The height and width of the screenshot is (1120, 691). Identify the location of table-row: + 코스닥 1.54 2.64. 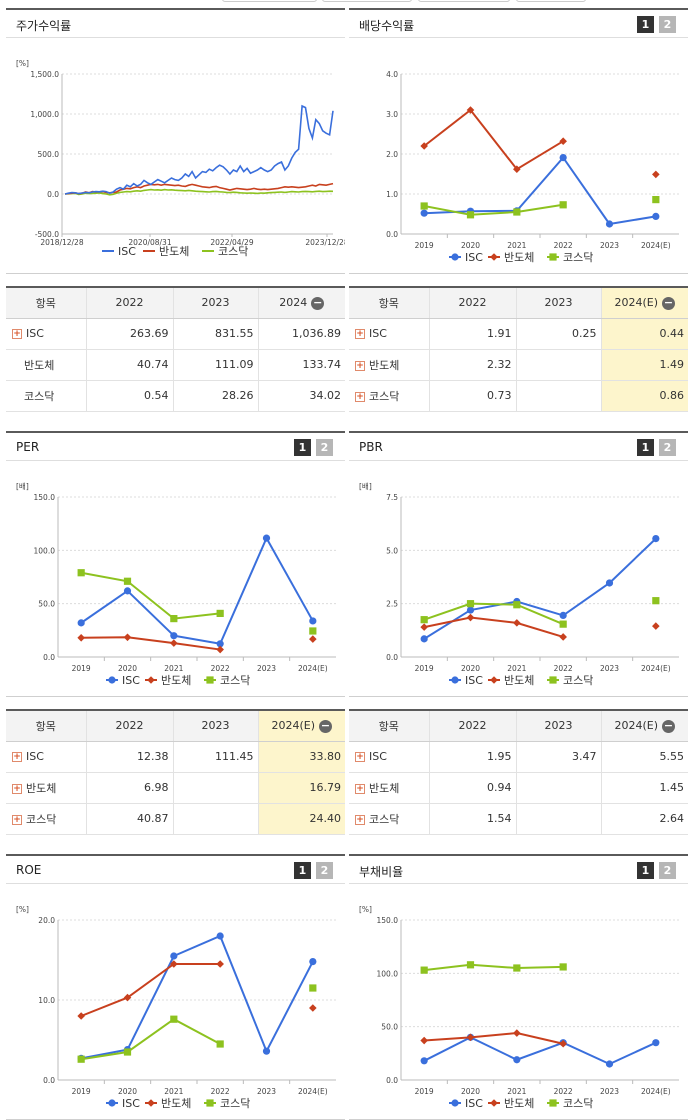
(518, 819).